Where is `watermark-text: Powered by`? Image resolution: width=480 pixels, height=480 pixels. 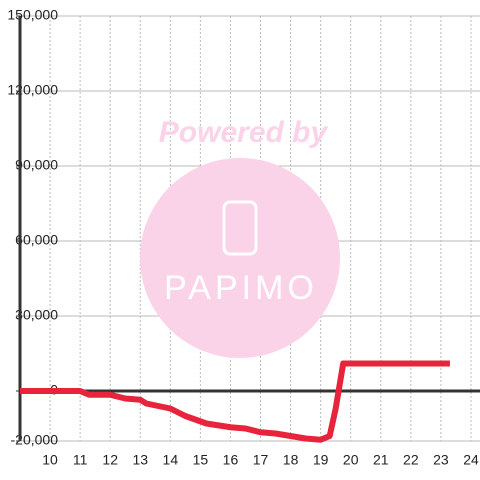 watermark-text: Powered by is located at coordinates (244, 132).